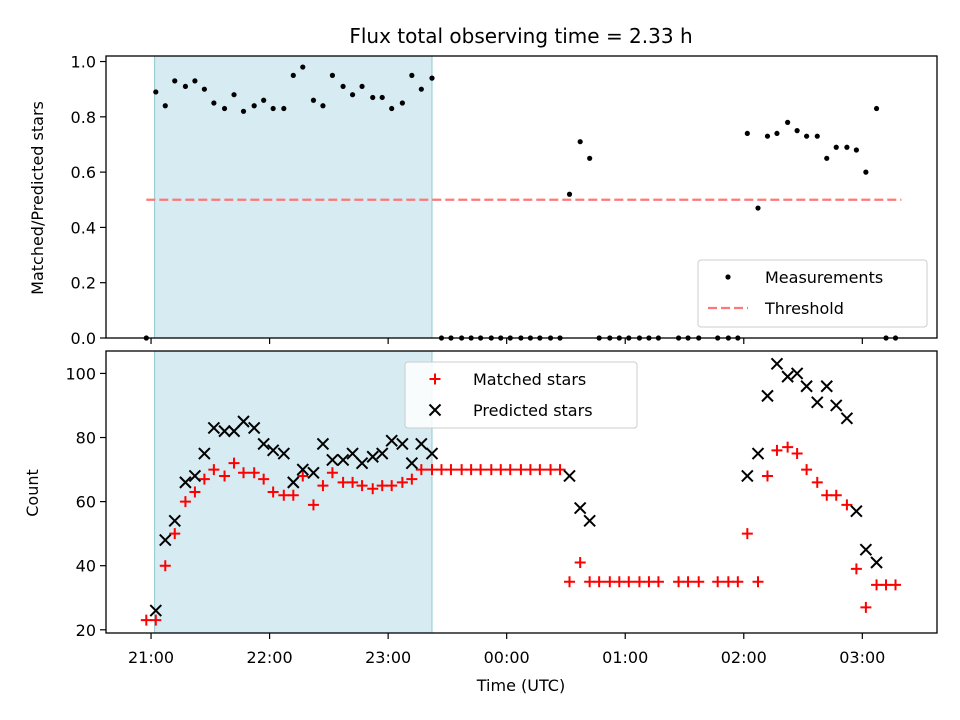 This screenshot has width=960, height=720. Describe the element at coordinates (86, 630) in the screenshot. I see `y-tick-label: 20` at that location.